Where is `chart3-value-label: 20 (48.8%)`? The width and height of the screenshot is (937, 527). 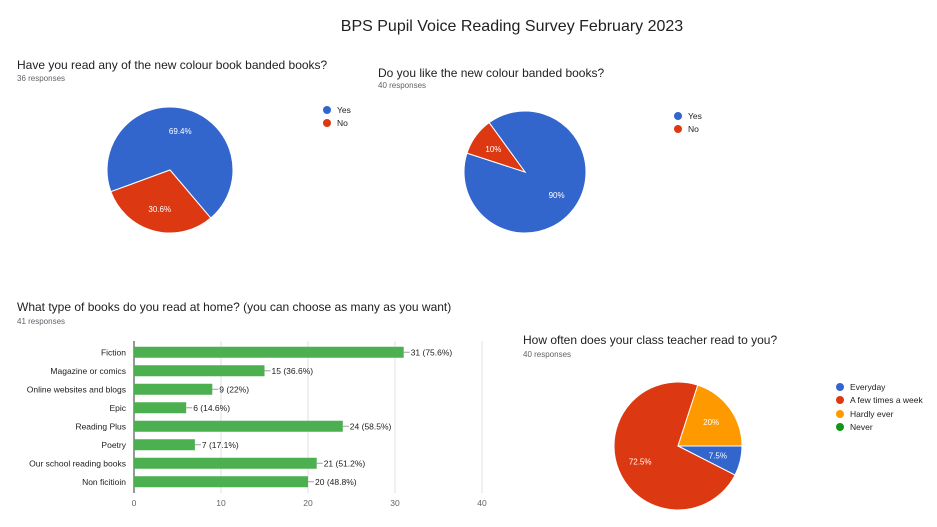
chart3-value-label: 20 (48.8%) is located at coordinates (336, 482).